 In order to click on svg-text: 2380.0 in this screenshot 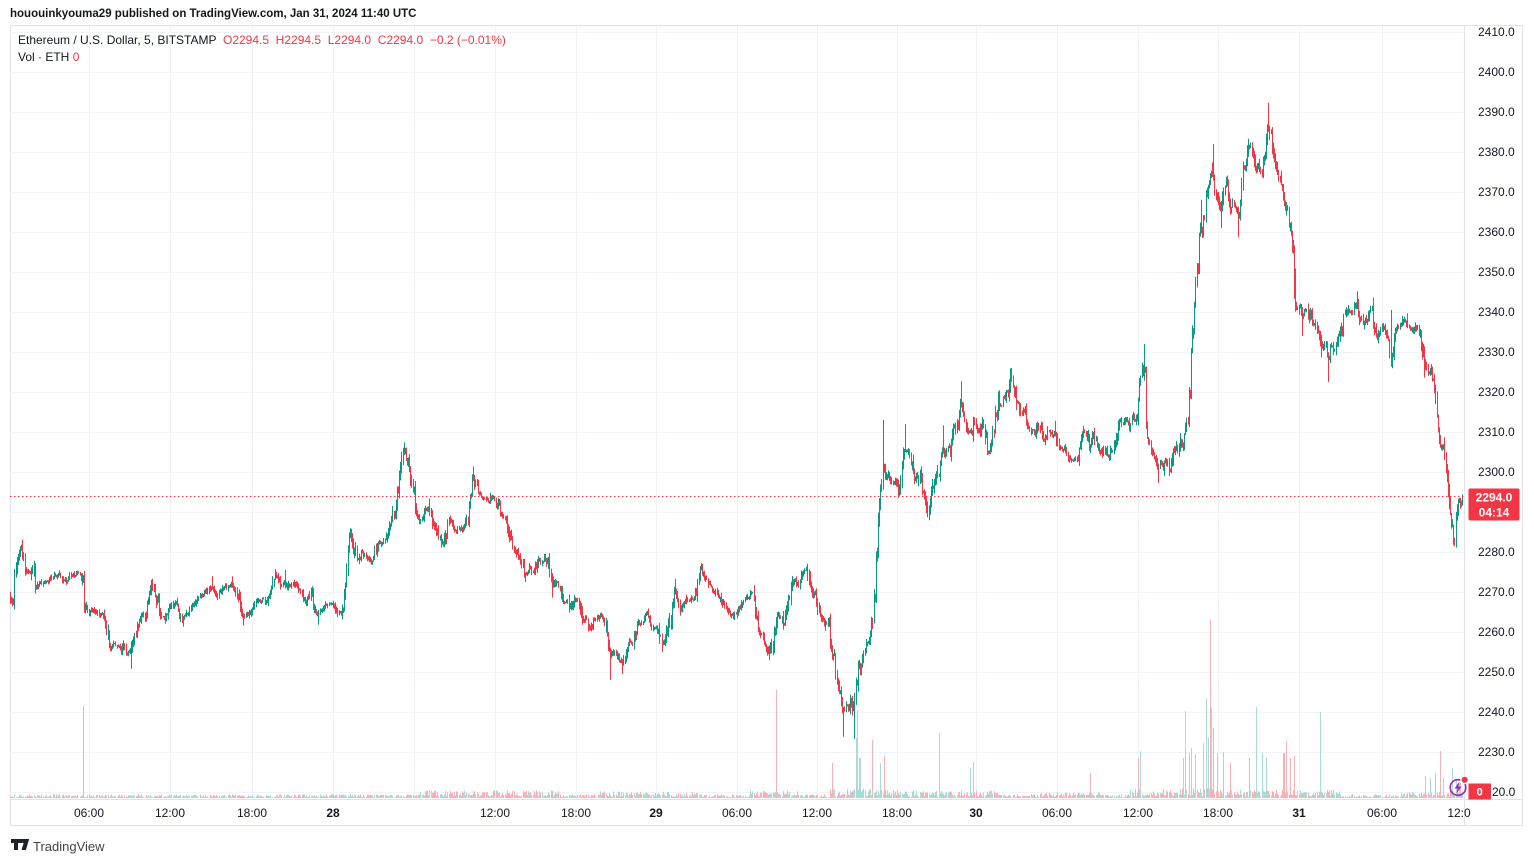, I will do `click(1496, 152)`.